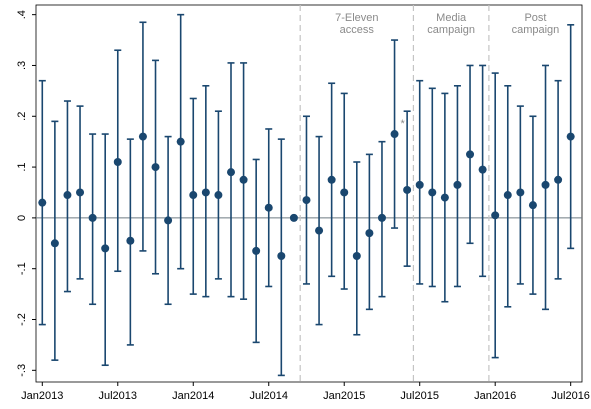  What do you see at coordinates (22, 218) in the screenshot?
I see `y-tick-label: 0` at bounding box center [22, 218].